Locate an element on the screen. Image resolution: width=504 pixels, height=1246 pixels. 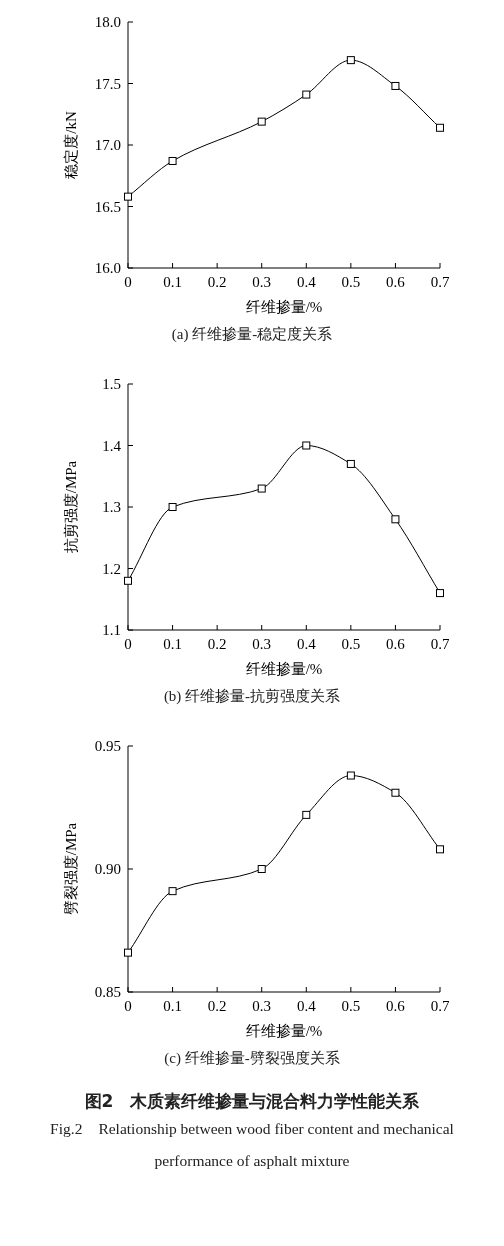
y-tick-label: 0.95 is located at coordinates (107, 746).